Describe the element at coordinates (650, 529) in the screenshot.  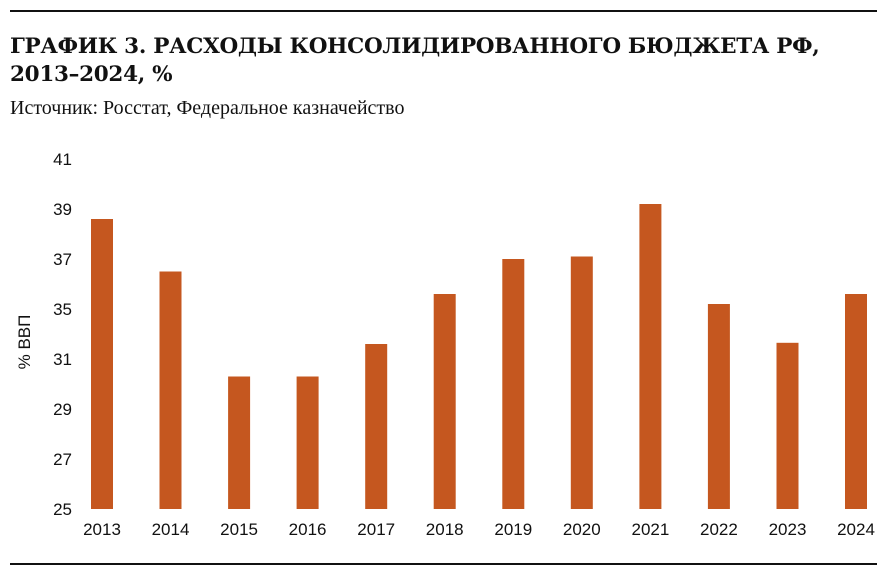
I see `x-tick-label: 2021` at that location.